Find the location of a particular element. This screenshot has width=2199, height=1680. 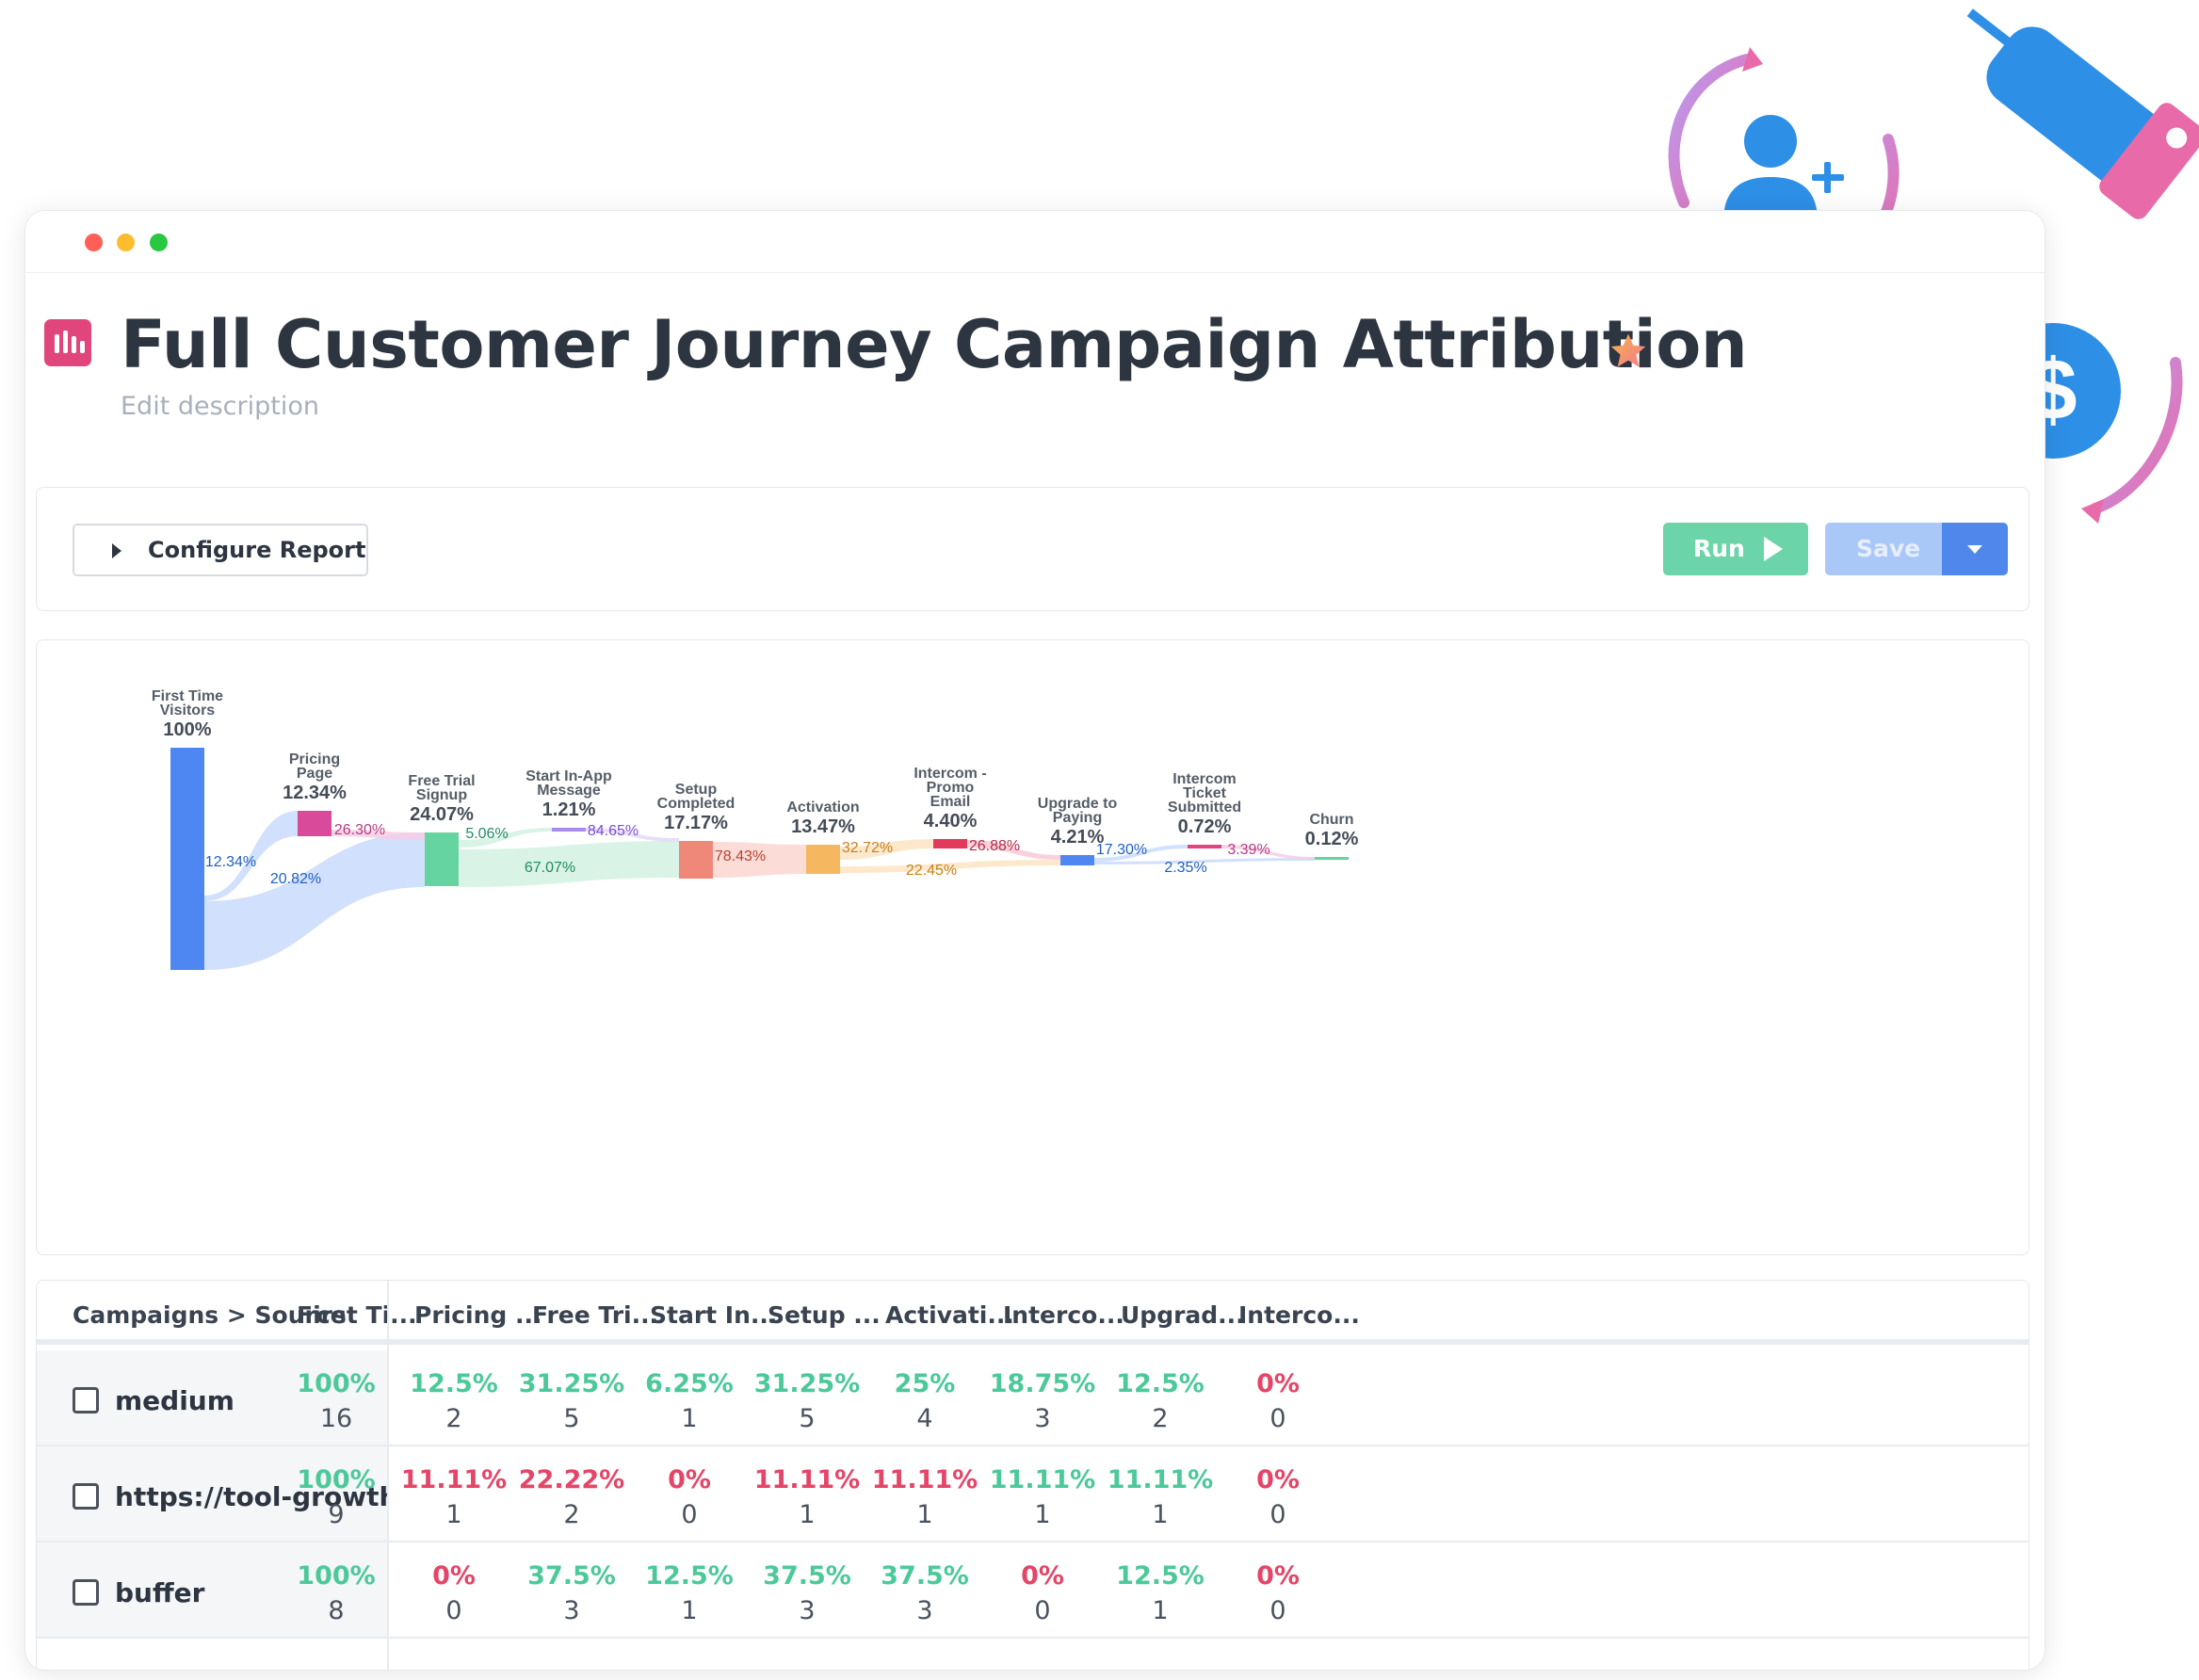

column-header-source: Campaigns > Source is located at coordinates (210, 1315).